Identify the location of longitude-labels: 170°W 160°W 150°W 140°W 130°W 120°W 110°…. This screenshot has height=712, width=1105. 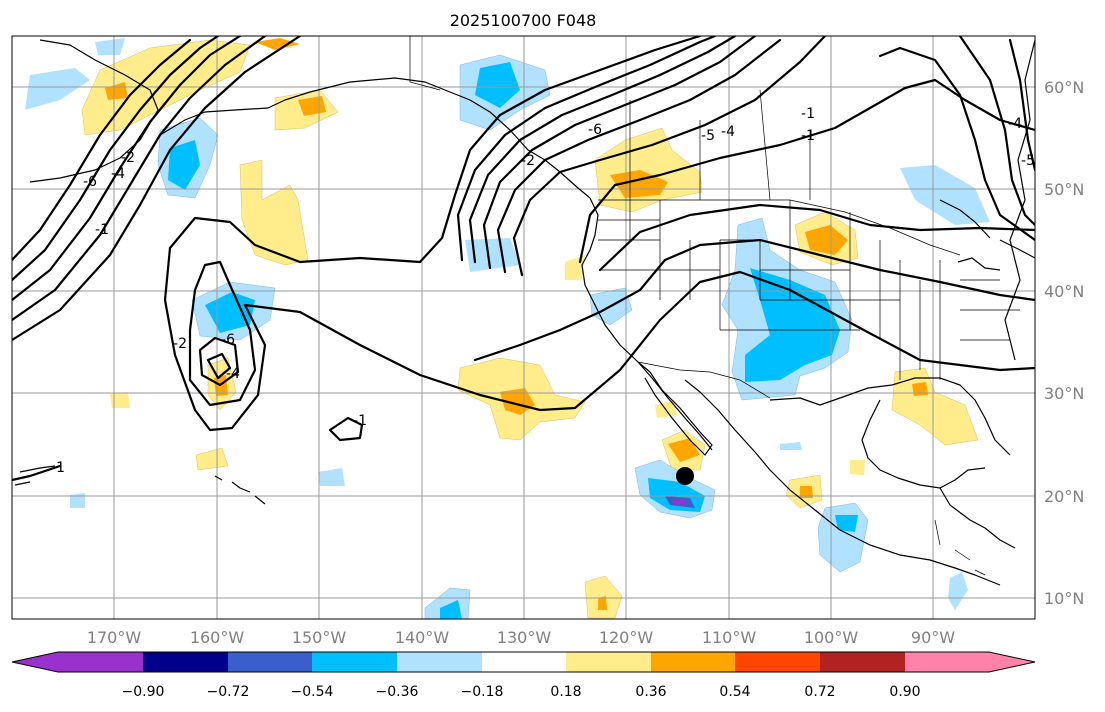
(521, 637).